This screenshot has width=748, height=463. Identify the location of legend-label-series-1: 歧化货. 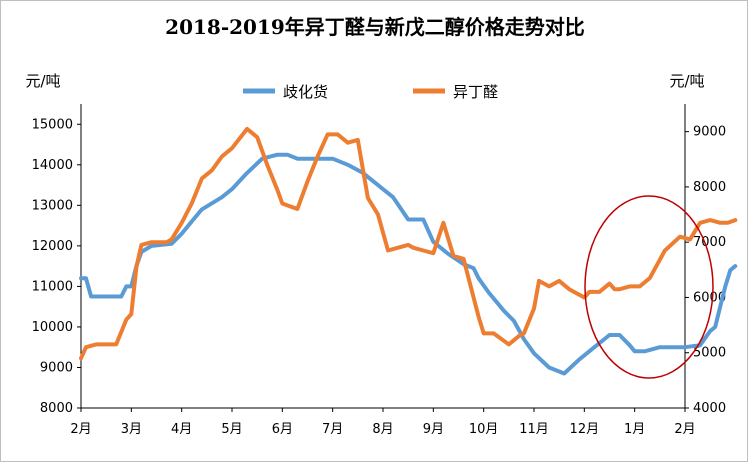
(305, 92).